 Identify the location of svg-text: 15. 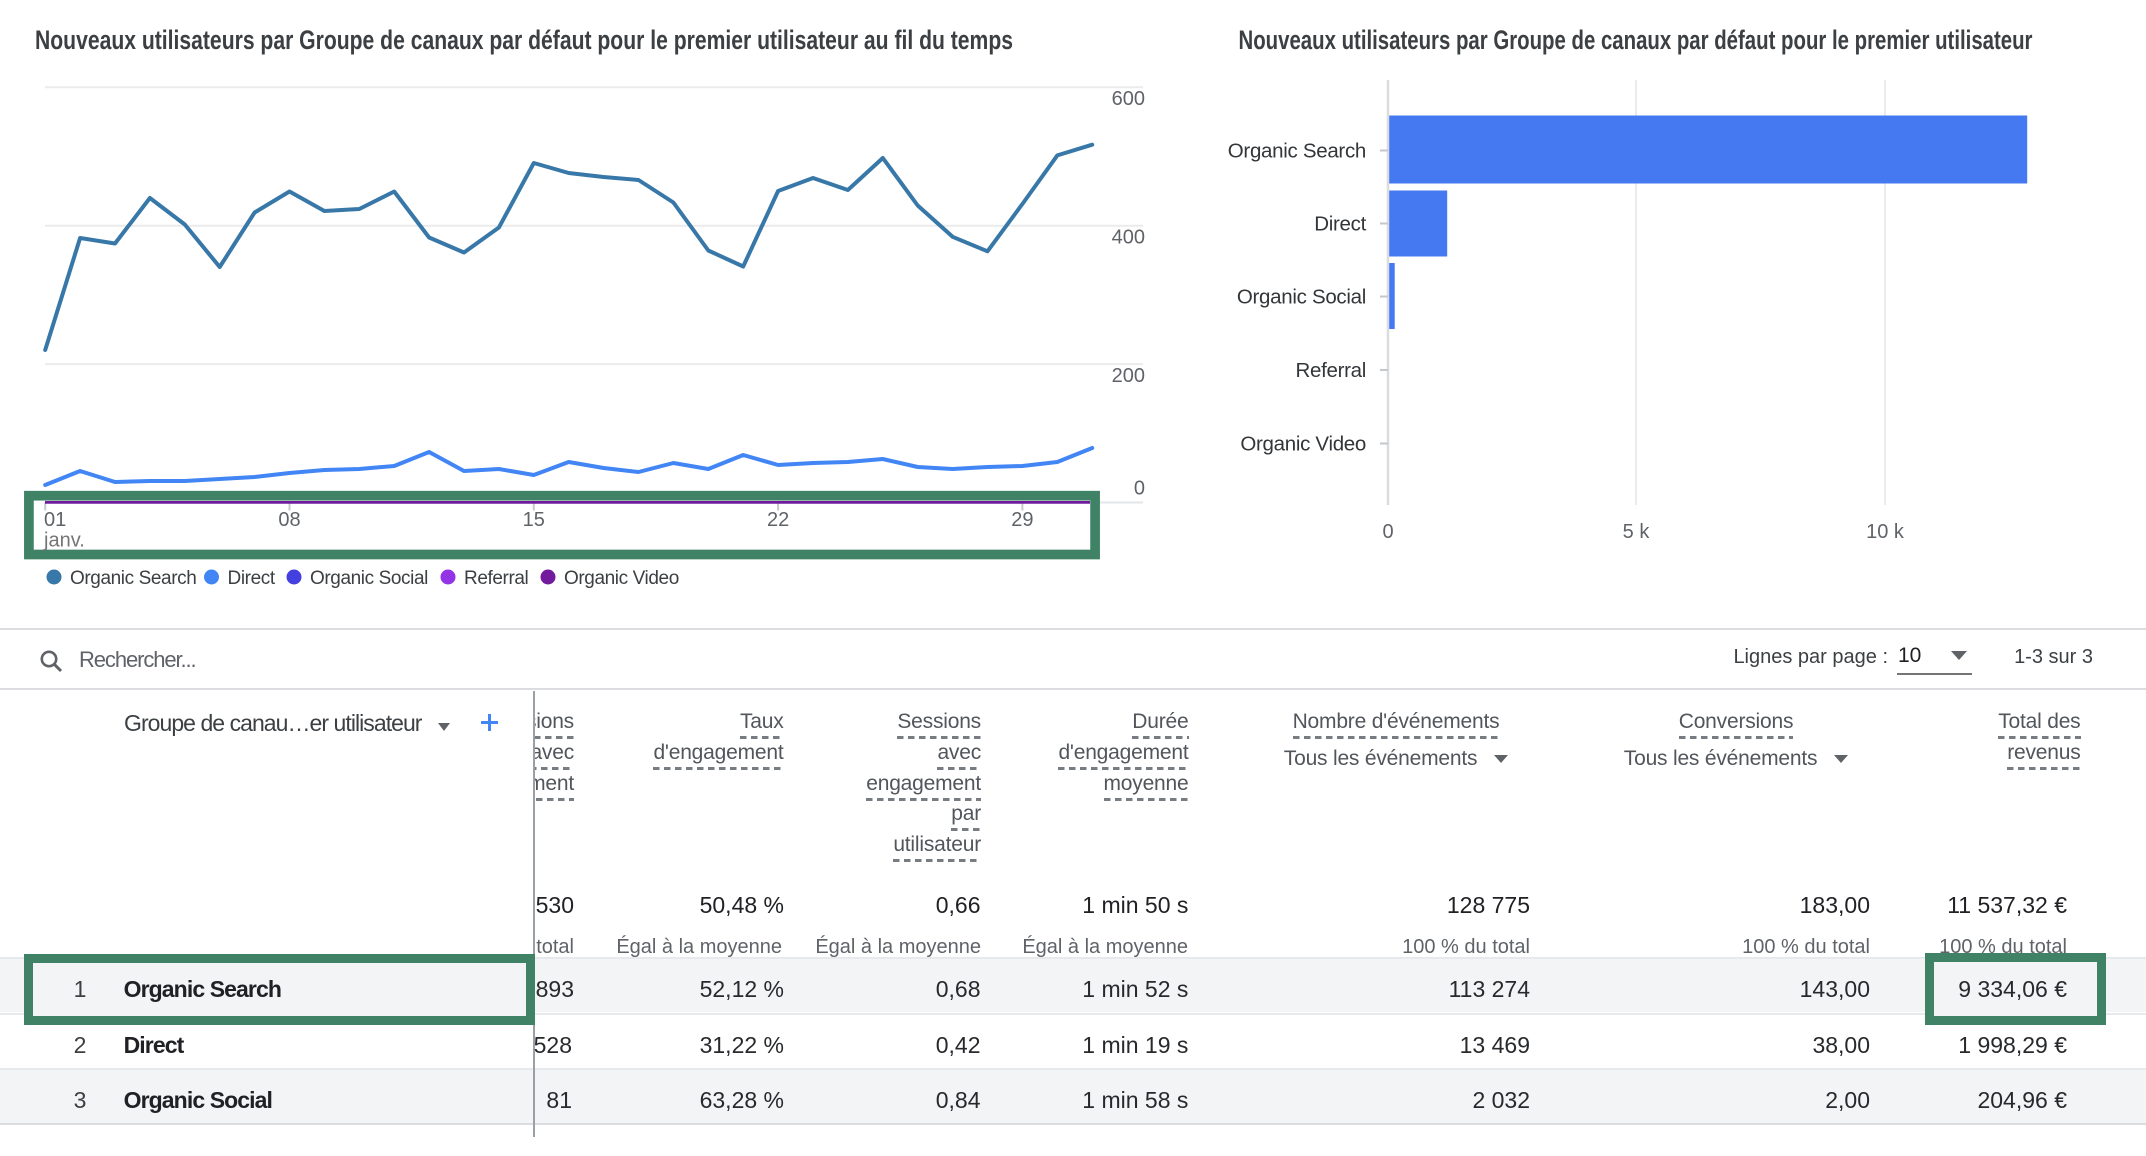
(534, 520).